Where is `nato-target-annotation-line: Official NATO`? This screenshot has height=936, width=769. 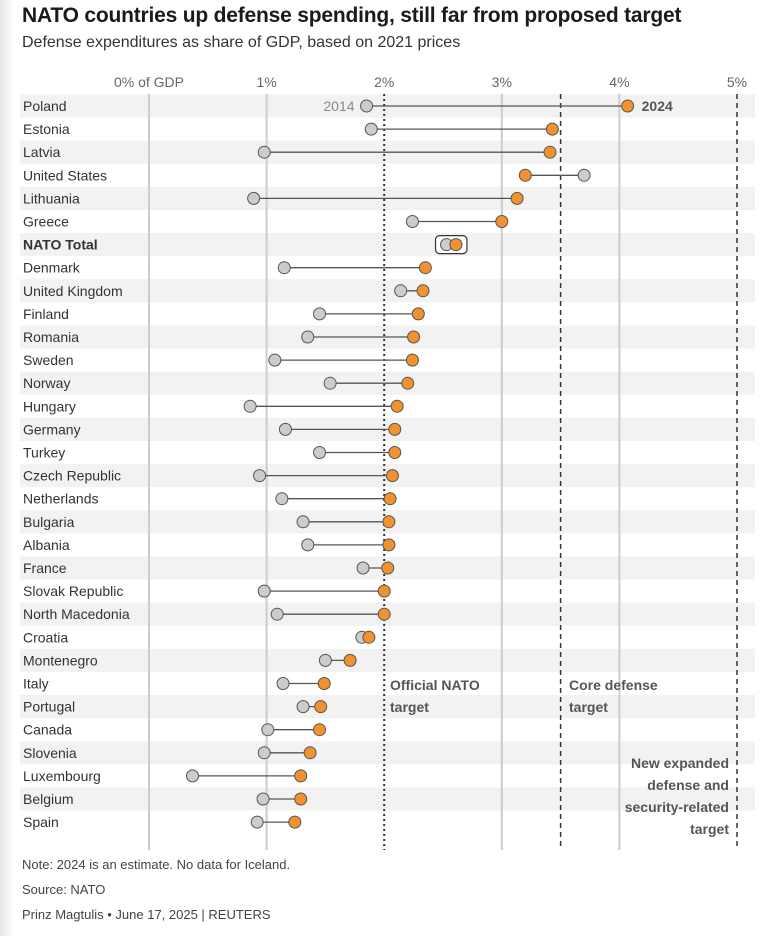
nato-target-annotation-line: Official NATO is located at coordinates (435, 685).